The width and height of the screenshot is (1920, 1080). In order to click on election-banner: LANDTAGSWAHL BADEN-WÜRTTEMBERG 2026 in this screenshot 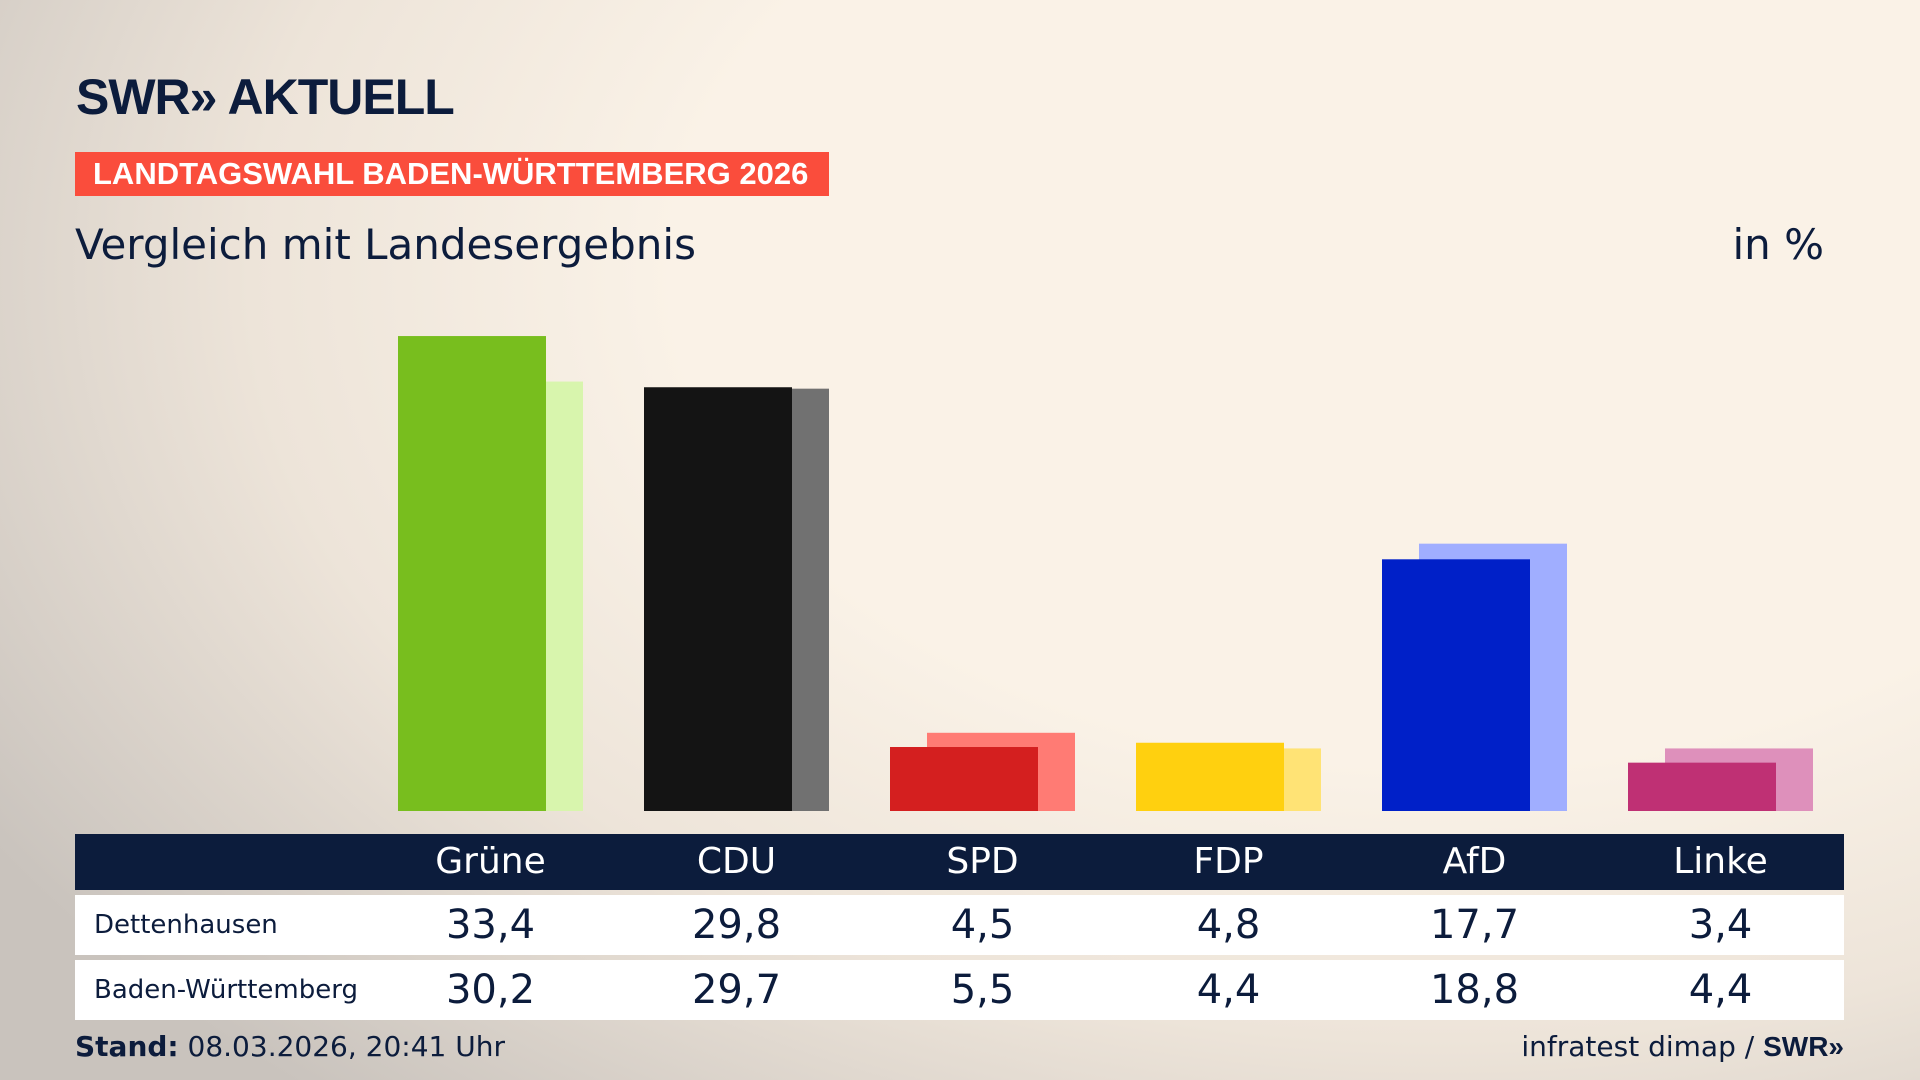, I will do `click(452, 174)`.